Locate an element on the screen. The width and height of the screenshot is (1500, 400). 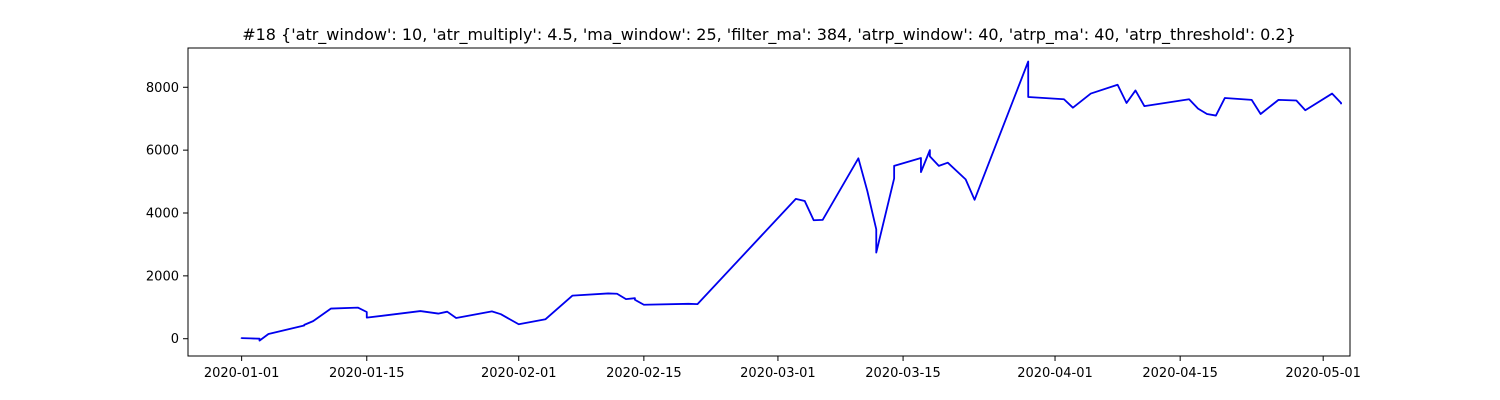
x-tick-label: 2020-01-01 is located at coordinates (242, 373).